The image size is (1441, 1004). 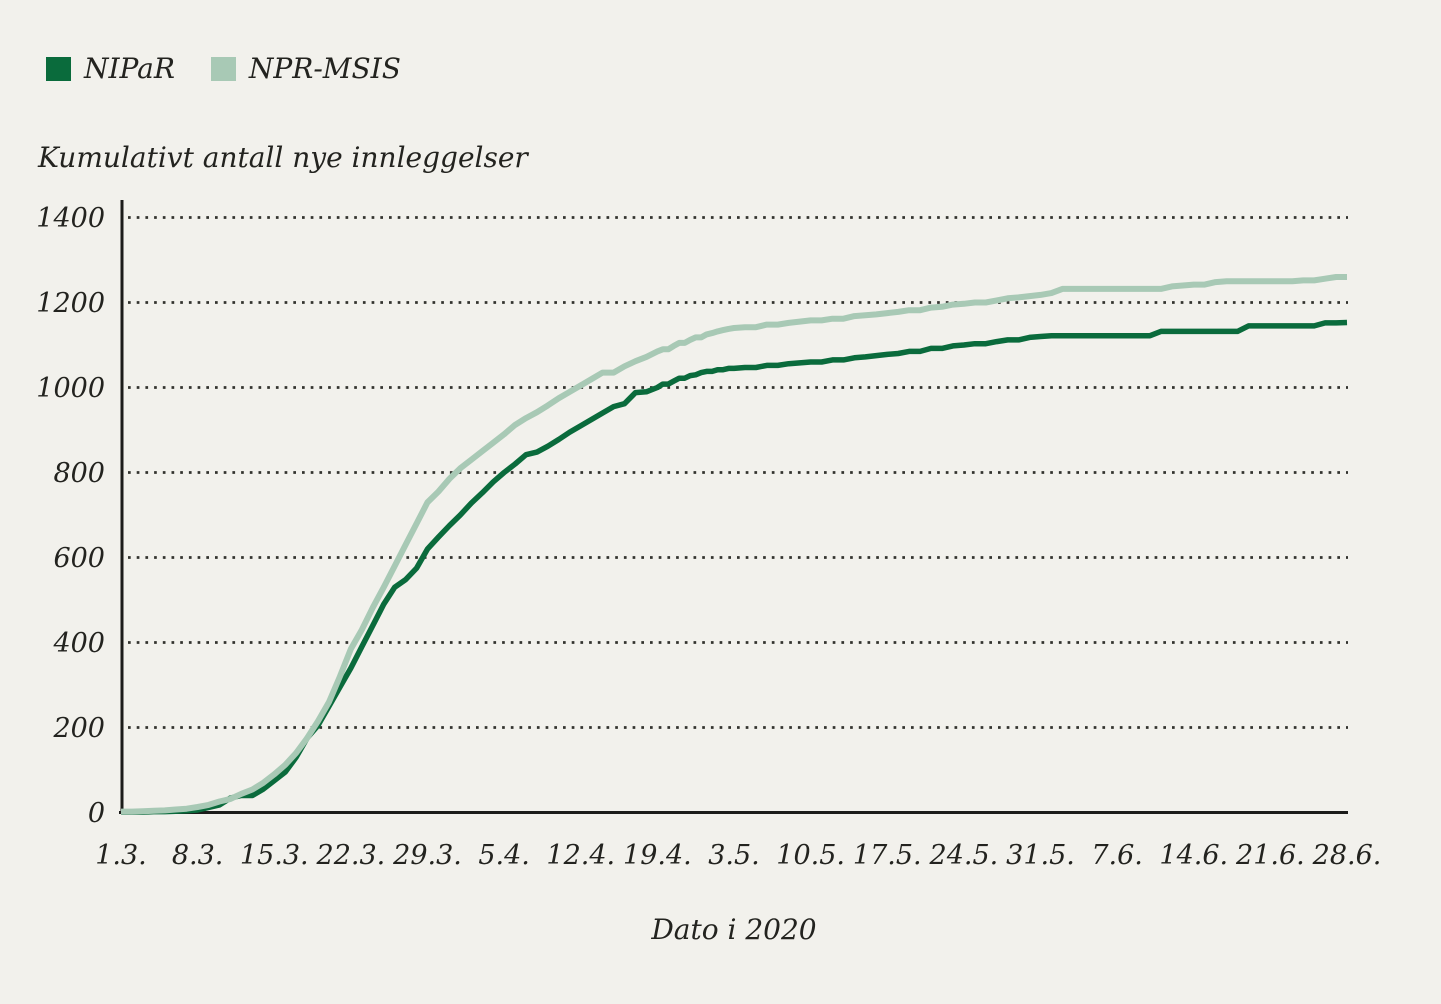 I want to click on legend-swatch-npr-msis-icon, so click(x=223, y=69).